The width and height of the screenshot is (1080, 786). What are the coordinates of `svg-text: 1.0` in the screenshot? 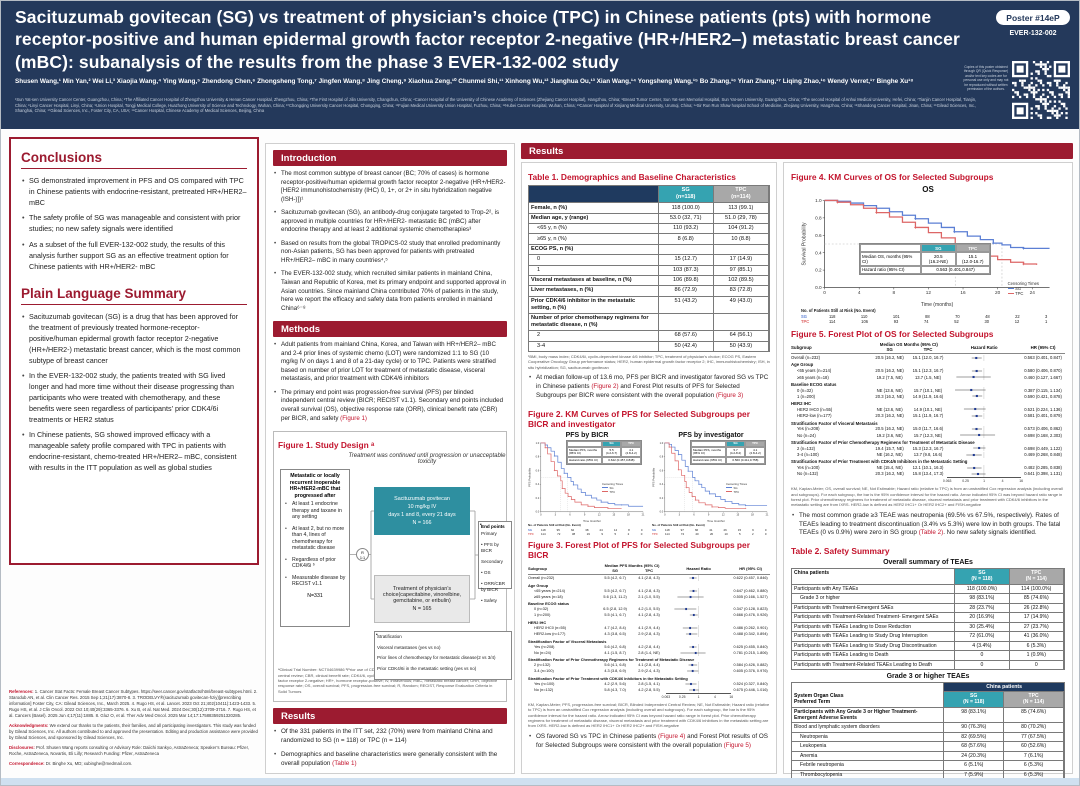 It's located at (662, 442).